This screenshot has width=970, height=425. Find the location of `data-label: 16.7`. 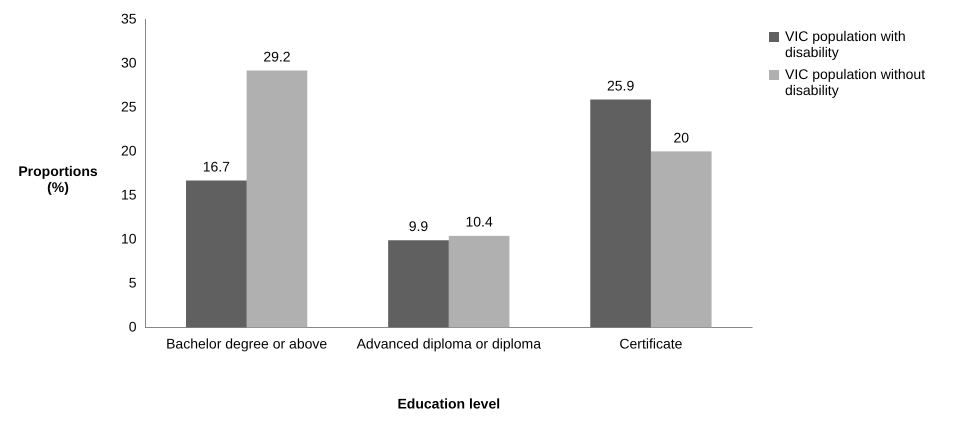

data-label: 16.7 is located at coordinates (216, 166).